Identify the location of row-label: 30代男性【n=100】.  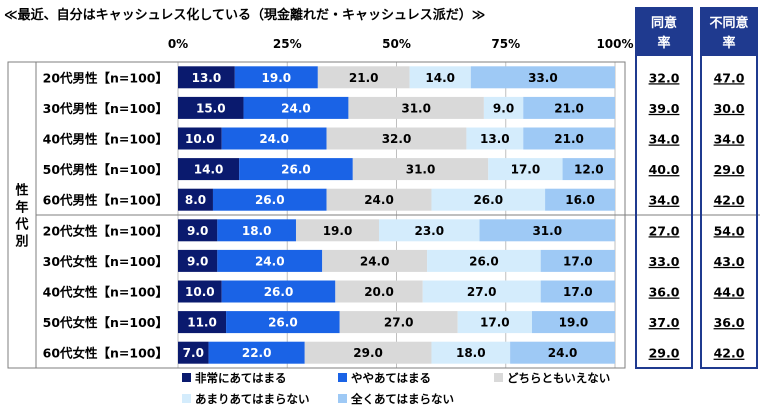
(105, 108).